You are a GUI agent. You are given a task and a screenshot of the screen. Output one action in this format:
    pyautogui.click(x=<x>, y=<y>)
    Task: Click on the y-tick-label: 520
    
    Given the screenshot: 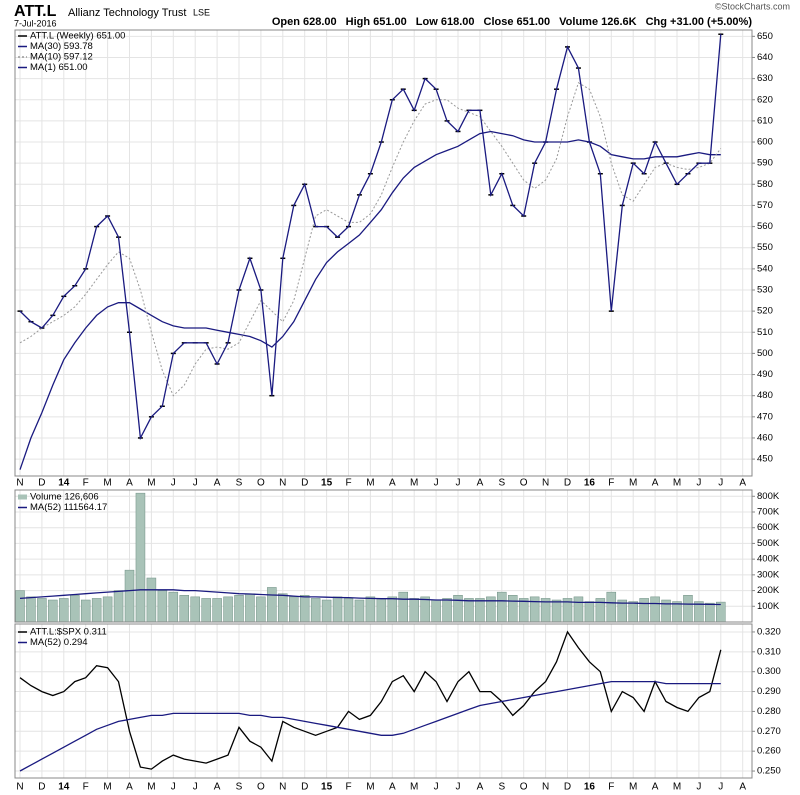 What is the action you would take?
    pyautogui.click(x=765, y=311)
    